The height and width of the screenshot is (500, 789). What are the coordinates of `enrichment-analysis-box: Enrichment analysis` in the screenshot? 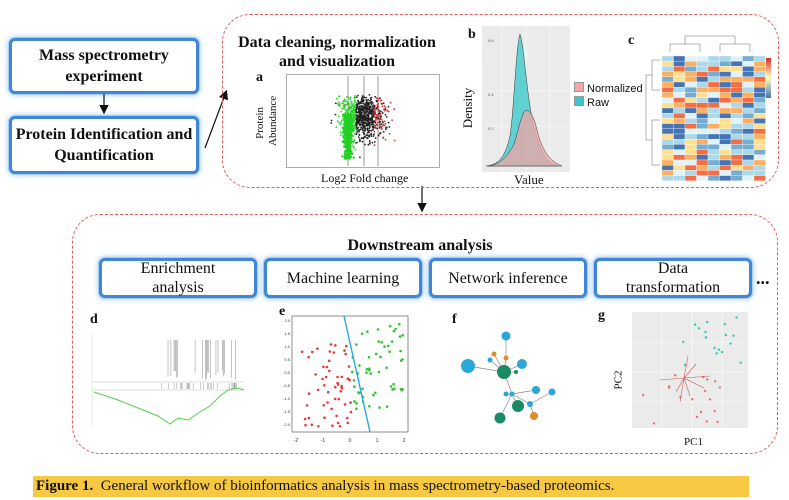 It's located at (178, 278).